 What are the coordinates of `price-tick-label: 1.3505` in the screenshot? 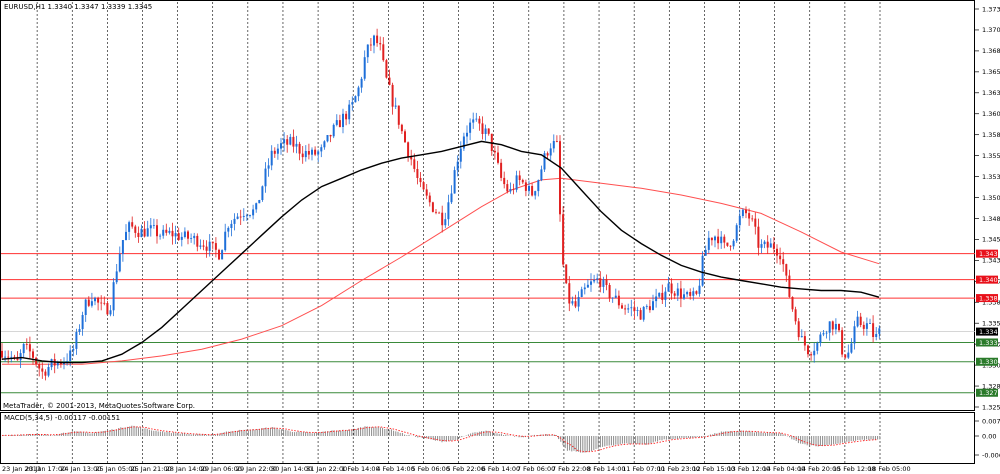 It's located at (991, 198).